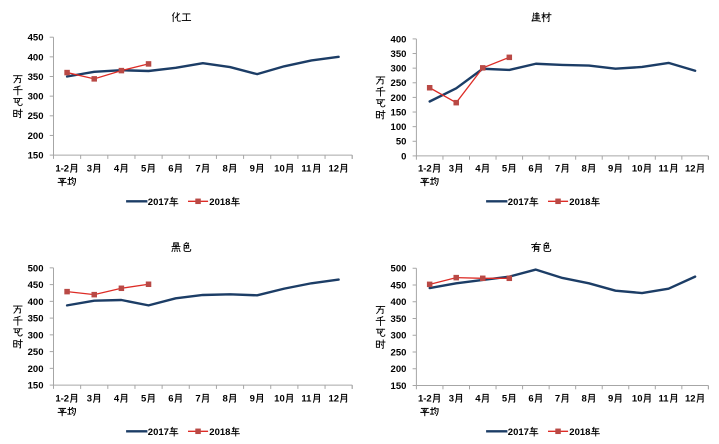 Image resolution: width=719 pixels, height=444 pixels. What do you see at coordinates (403, 156) in the screenshot?
I see `svg-text: 0` at bounding box center [403, 156].